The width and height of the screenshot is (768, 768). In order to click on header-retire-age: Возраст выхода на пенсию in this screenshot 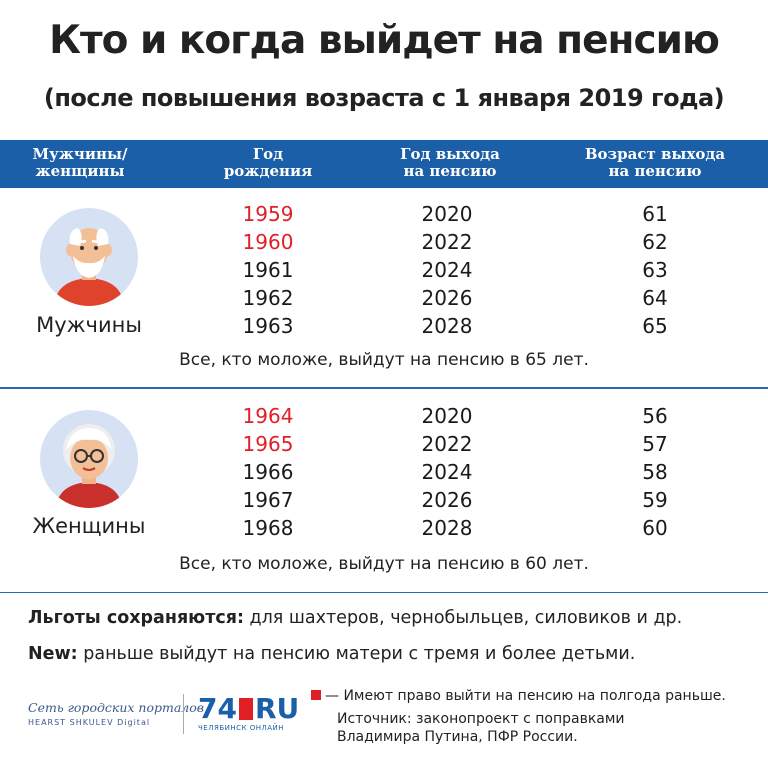, I will do `click(655, 162)`.